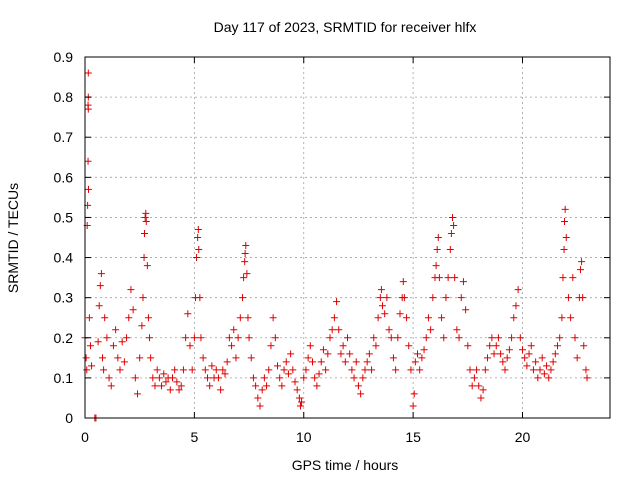 The image size is (640, 480). I want to click on y-tick-label: 0.8, so click(64, 97).